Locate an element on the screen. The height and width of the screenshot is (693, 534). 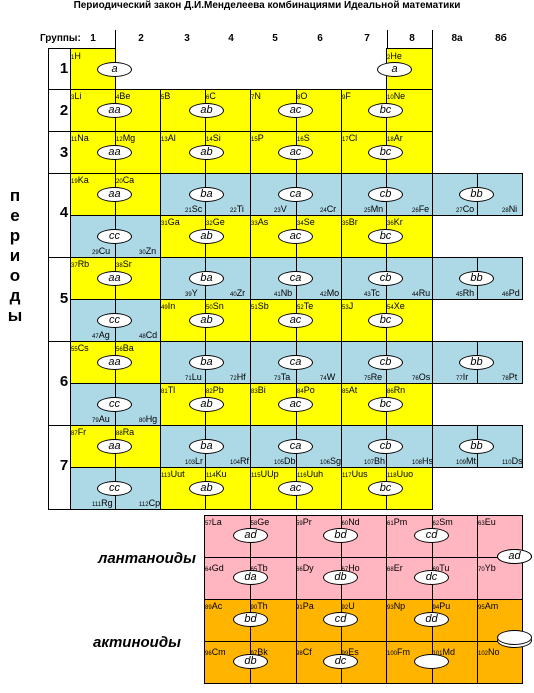
combination-oval: bb is located at coordinates (476, 278).